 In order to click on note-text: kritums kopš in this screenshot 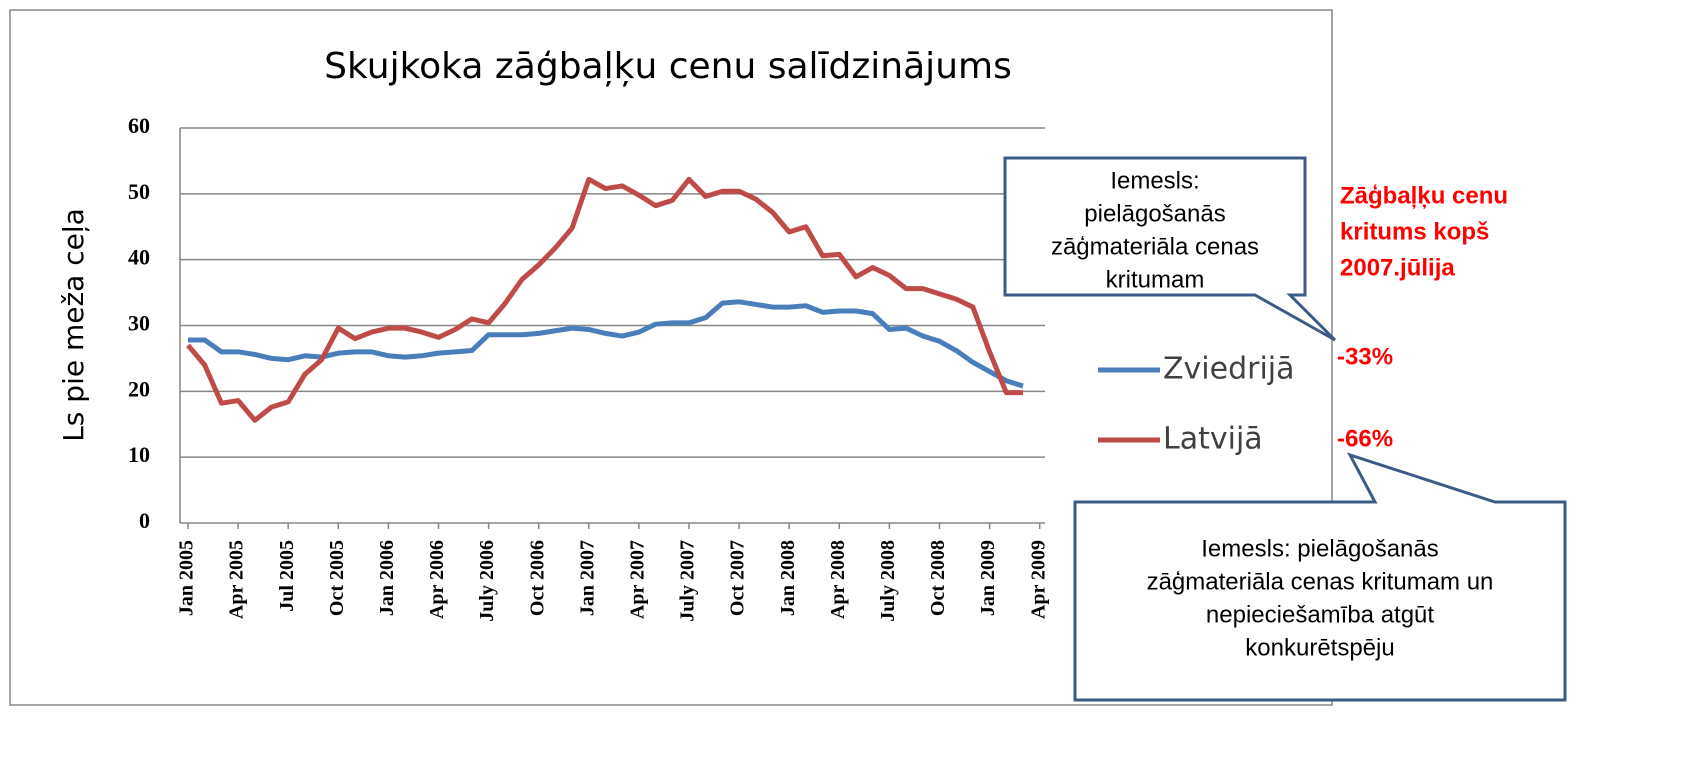, I will do `click(1414, 231)`.